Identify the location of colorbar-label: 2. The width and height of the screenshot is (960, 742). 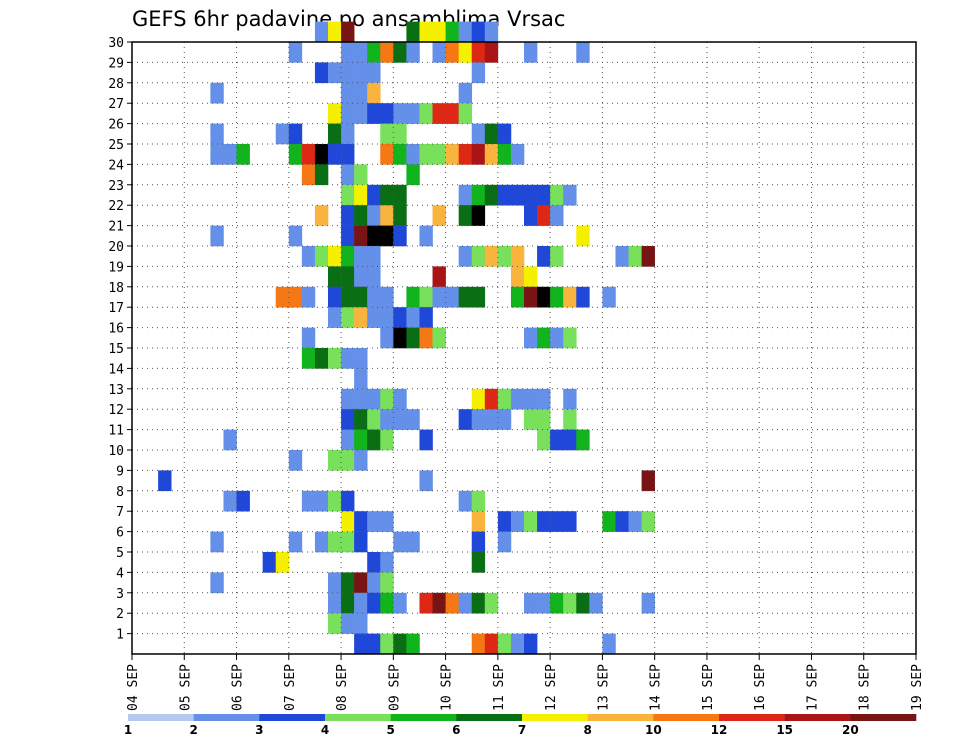
(193, 730).